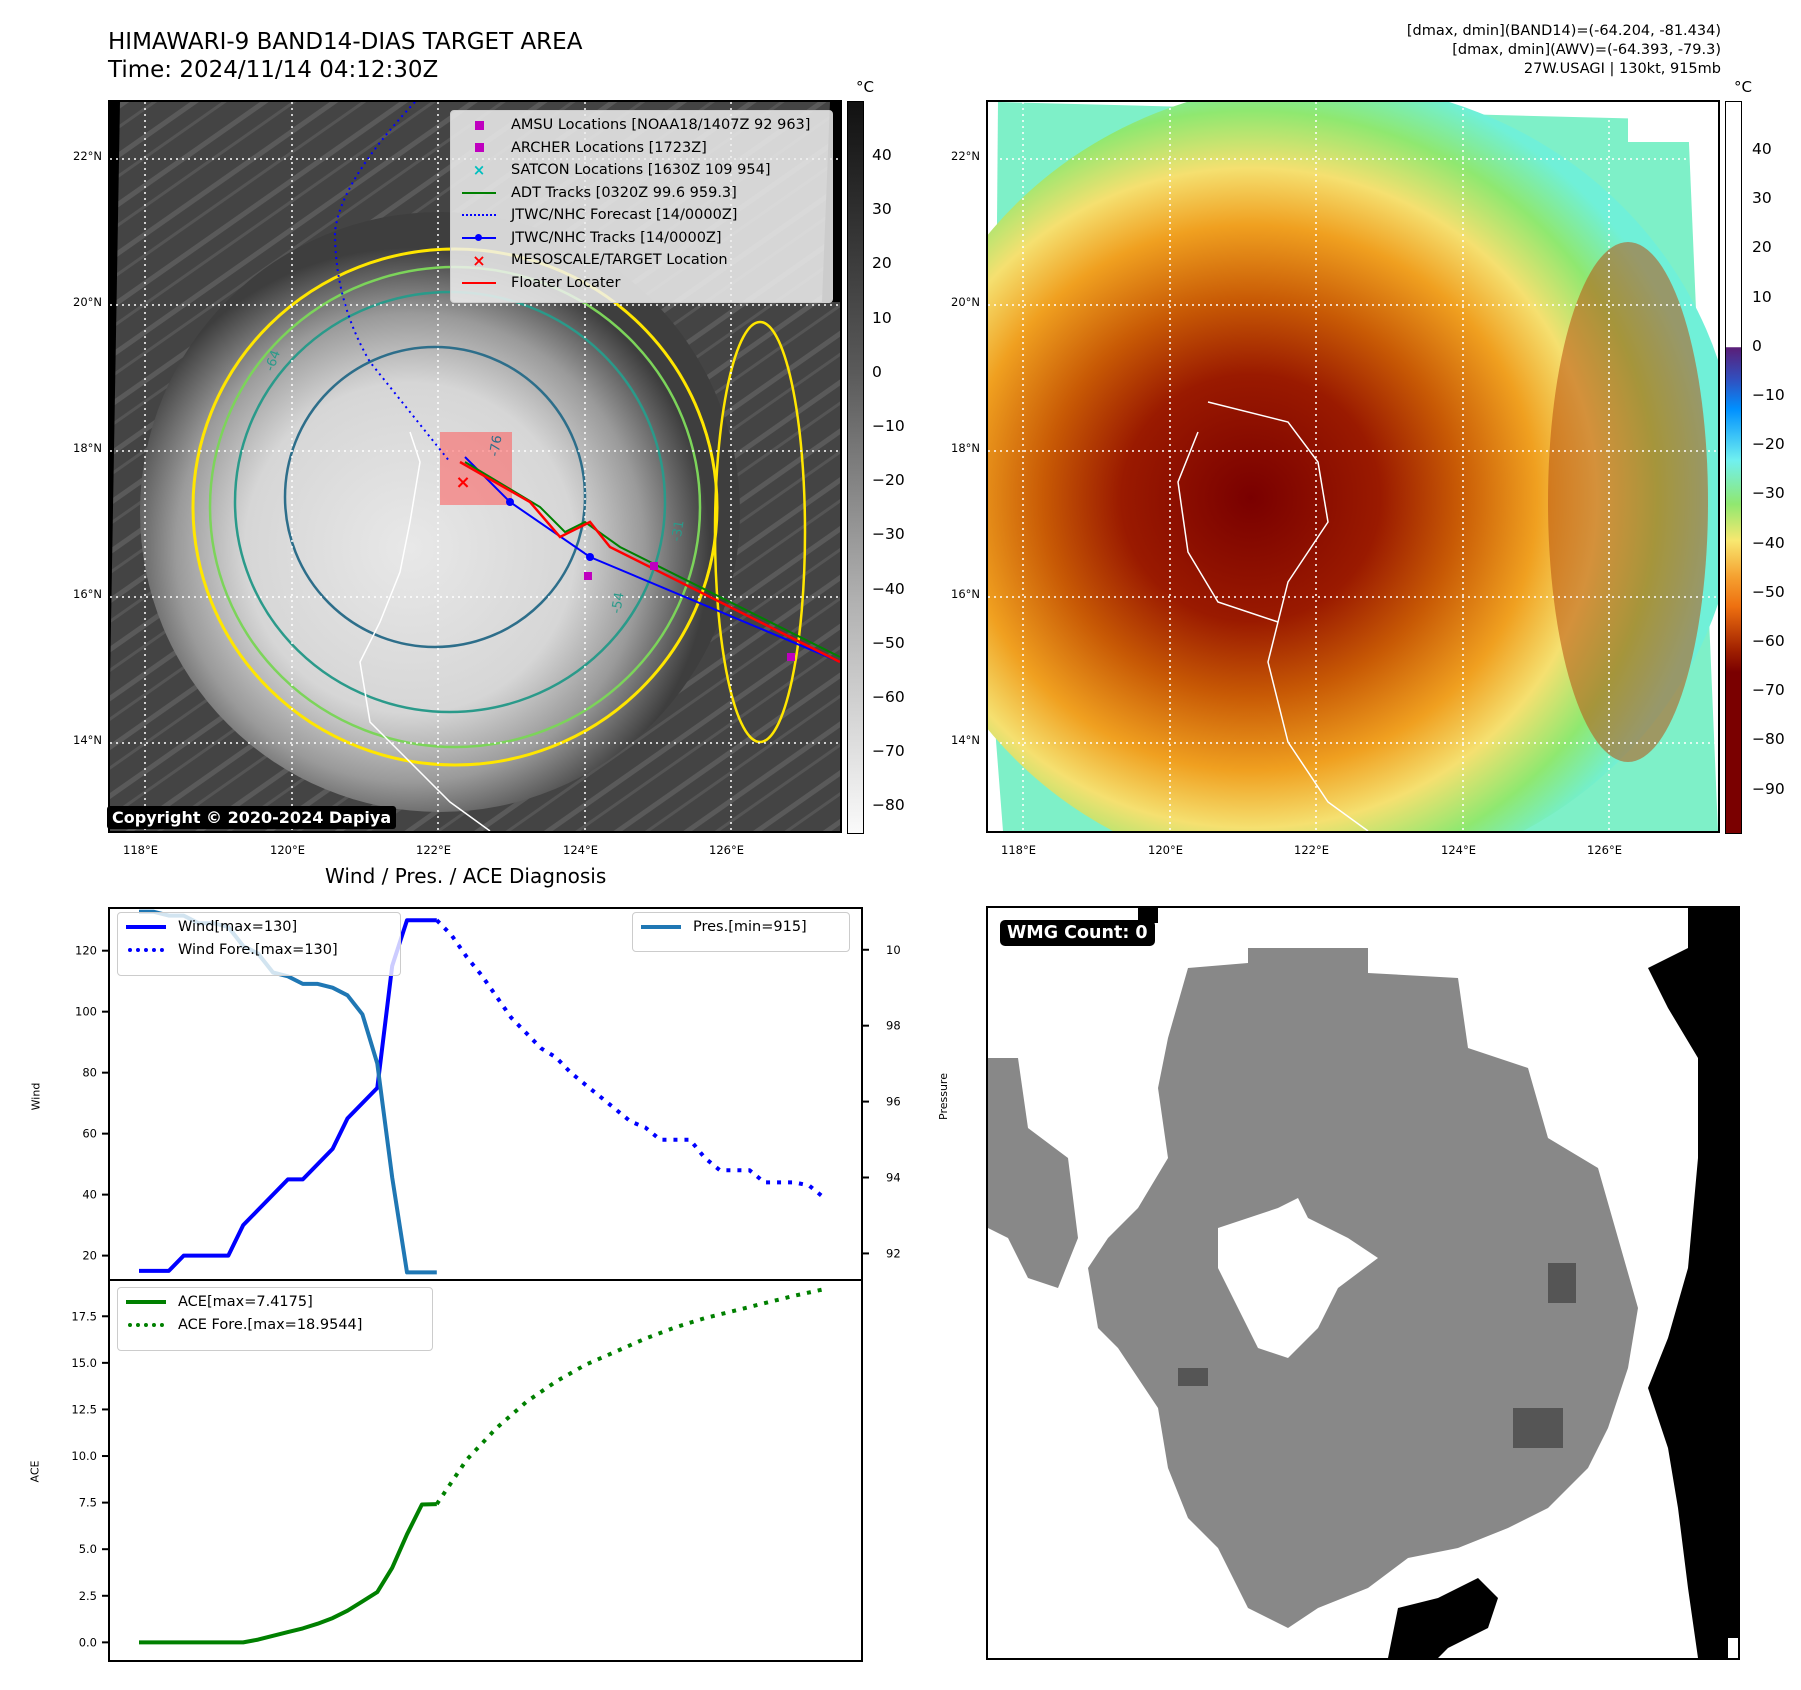 This screenshot has width=1801, height=1690. I want to click on colorbar-tick: −40, so click(1768, 542).